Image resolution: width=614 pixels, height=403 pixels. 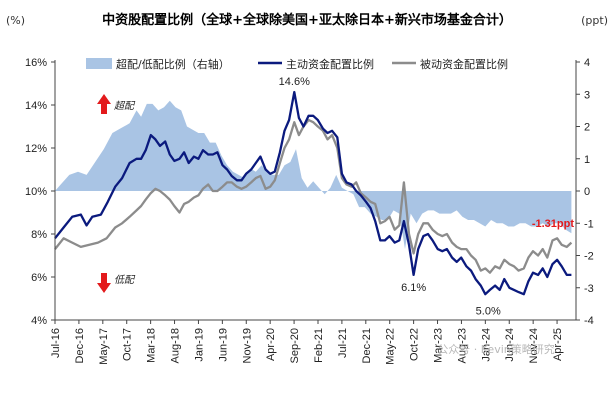 What do you see at coordinates (587, 63) in the screenshot?
I see `y-right-tick-label: 4` at bounding box center [587, 63].